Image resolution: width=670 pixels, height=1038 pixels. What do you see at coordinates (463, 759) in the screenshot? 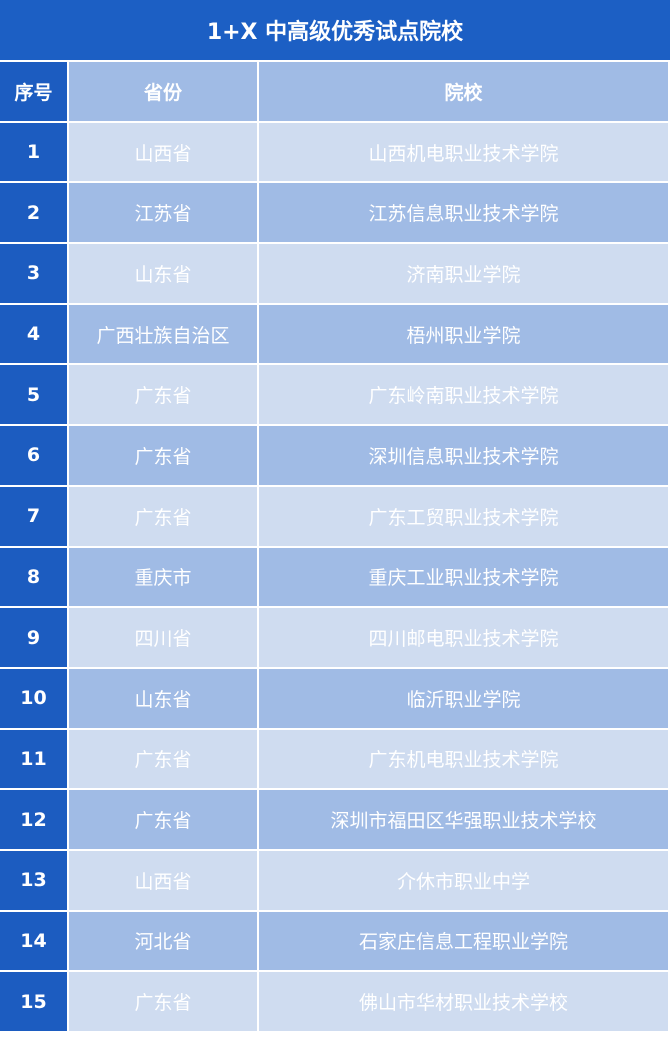
I see `row-school: 广东机电职业技术学院` at bounding box center [463, 759].